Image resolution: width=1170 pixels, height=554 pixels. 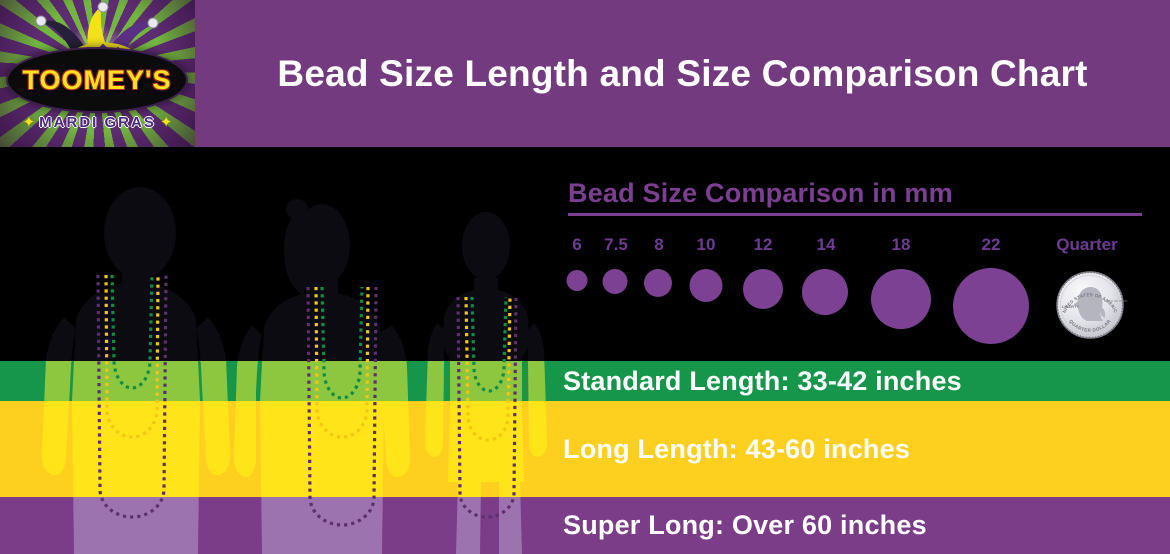 What do you see at coordinates (991, 244) in the screenshot?
I see `size-label-22: 22` at bounding box center [991, 244].